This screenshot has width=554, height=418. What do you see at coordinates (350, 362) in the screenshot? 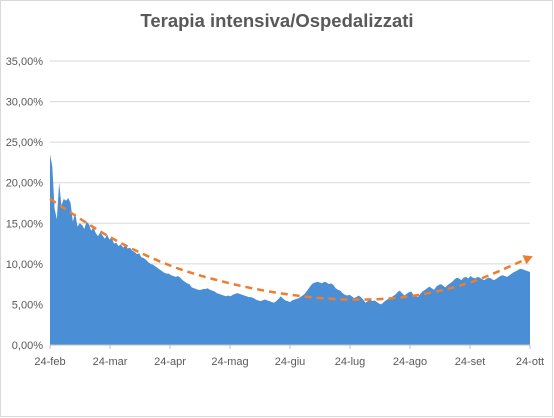
I see `x-tick-label: 24-lug` at bounding box center [350, 362].